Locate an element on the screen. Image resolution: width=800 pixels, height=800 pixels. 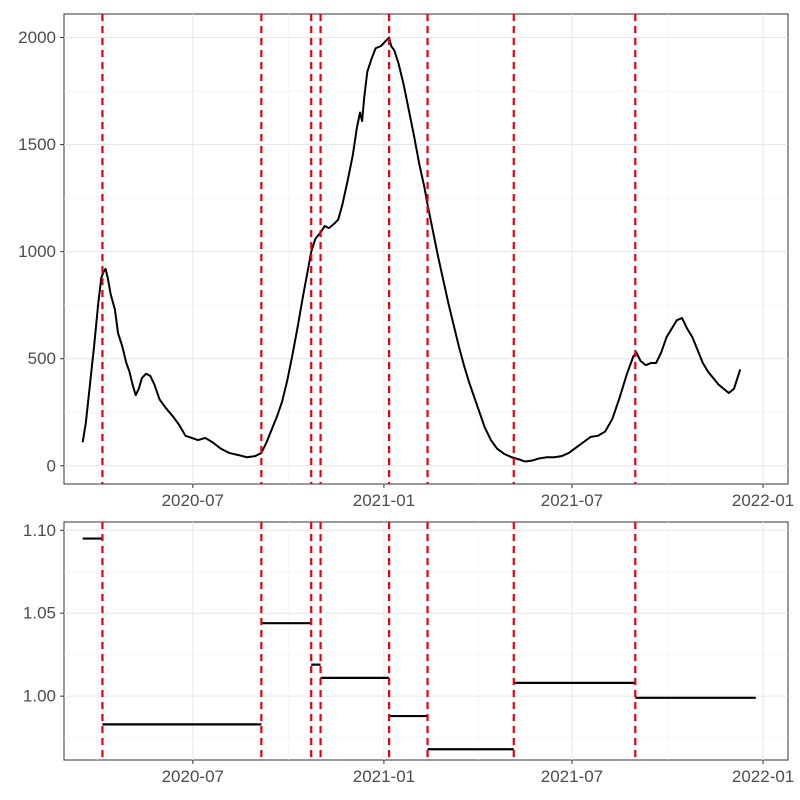
y-tick-label: 500 is located at coordinates (42, 358).